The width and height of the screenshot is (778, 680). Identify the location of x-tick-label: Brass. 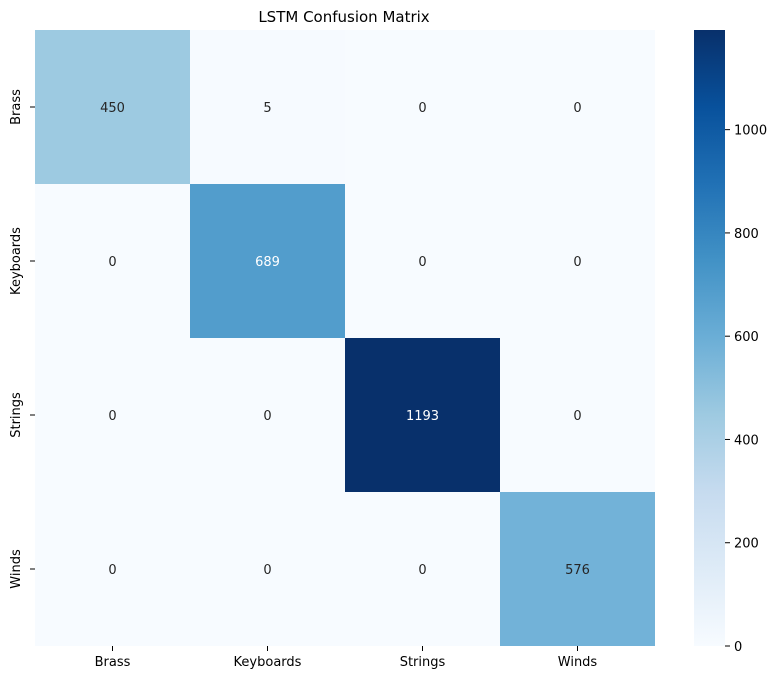
(113, 662).